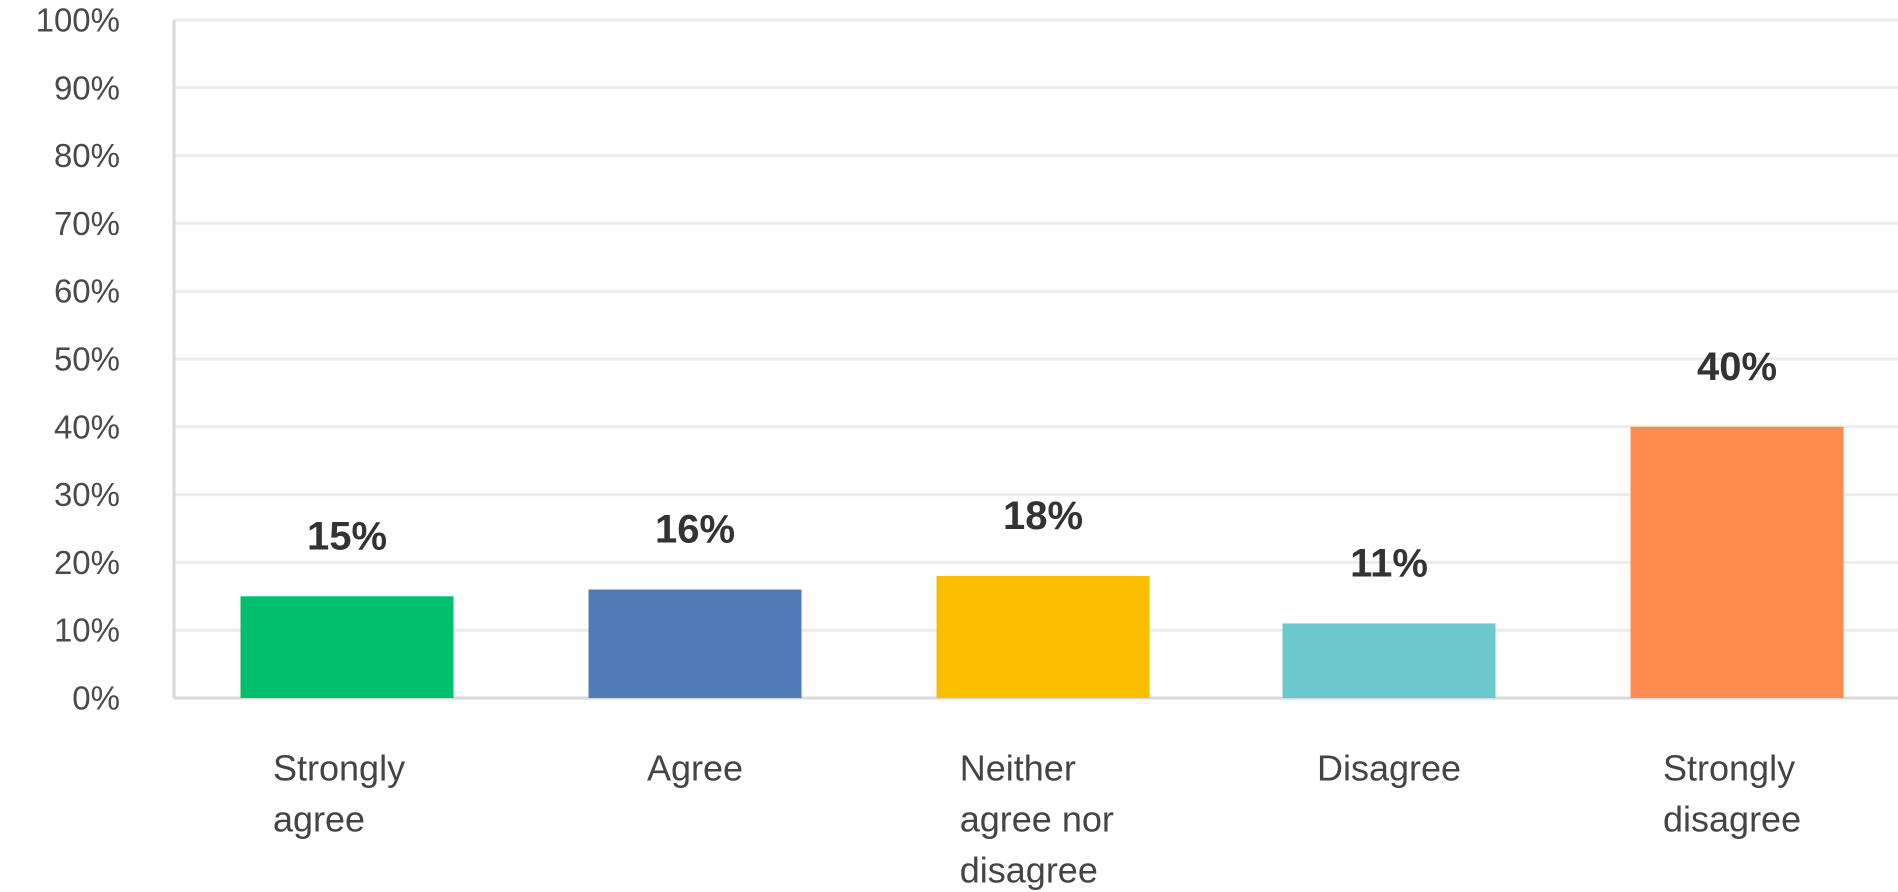 Image resolution: width=1898 pixels, height=892 pixels. Describe the element at coordinates (695, 530) in the screenshot. I see `bar-value-label: 16%` at that location.